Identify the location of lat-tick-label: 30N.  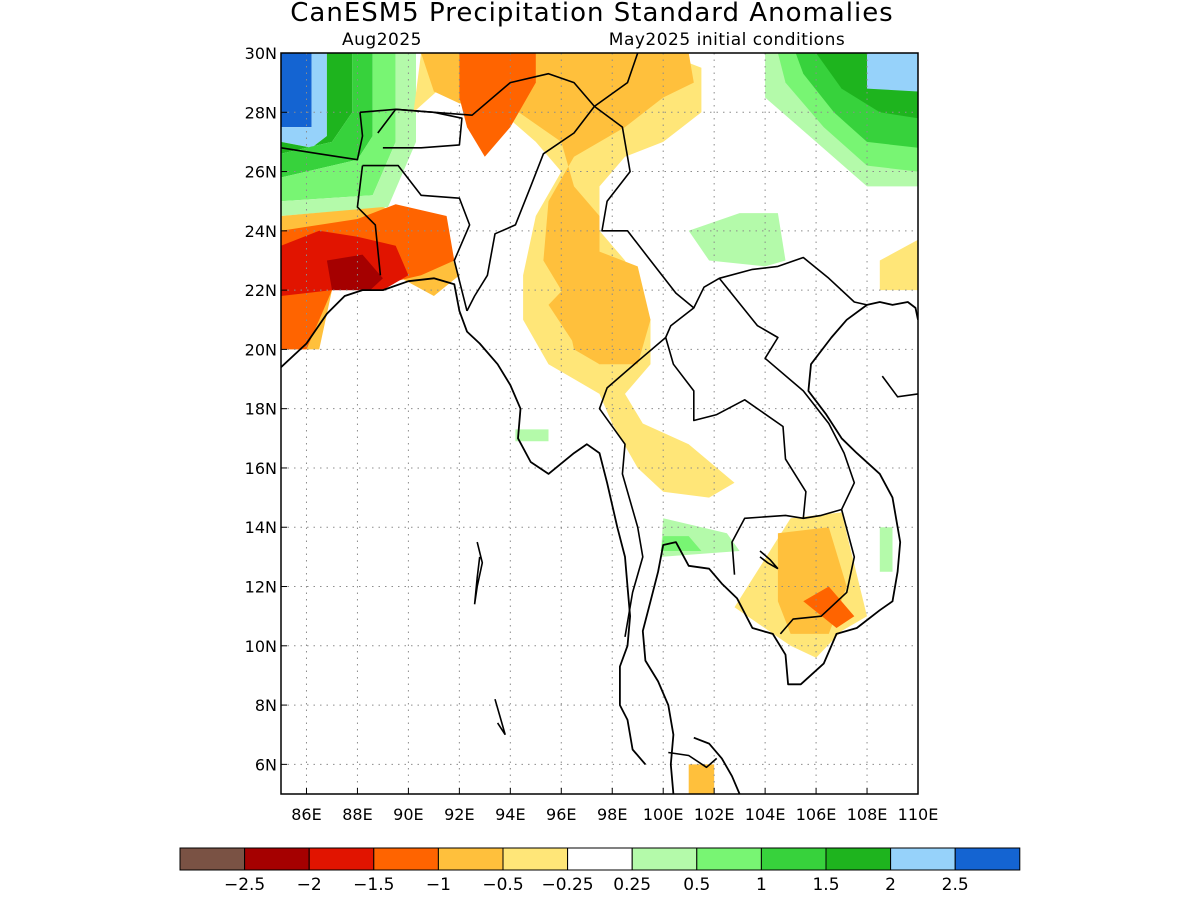
(261, 53).